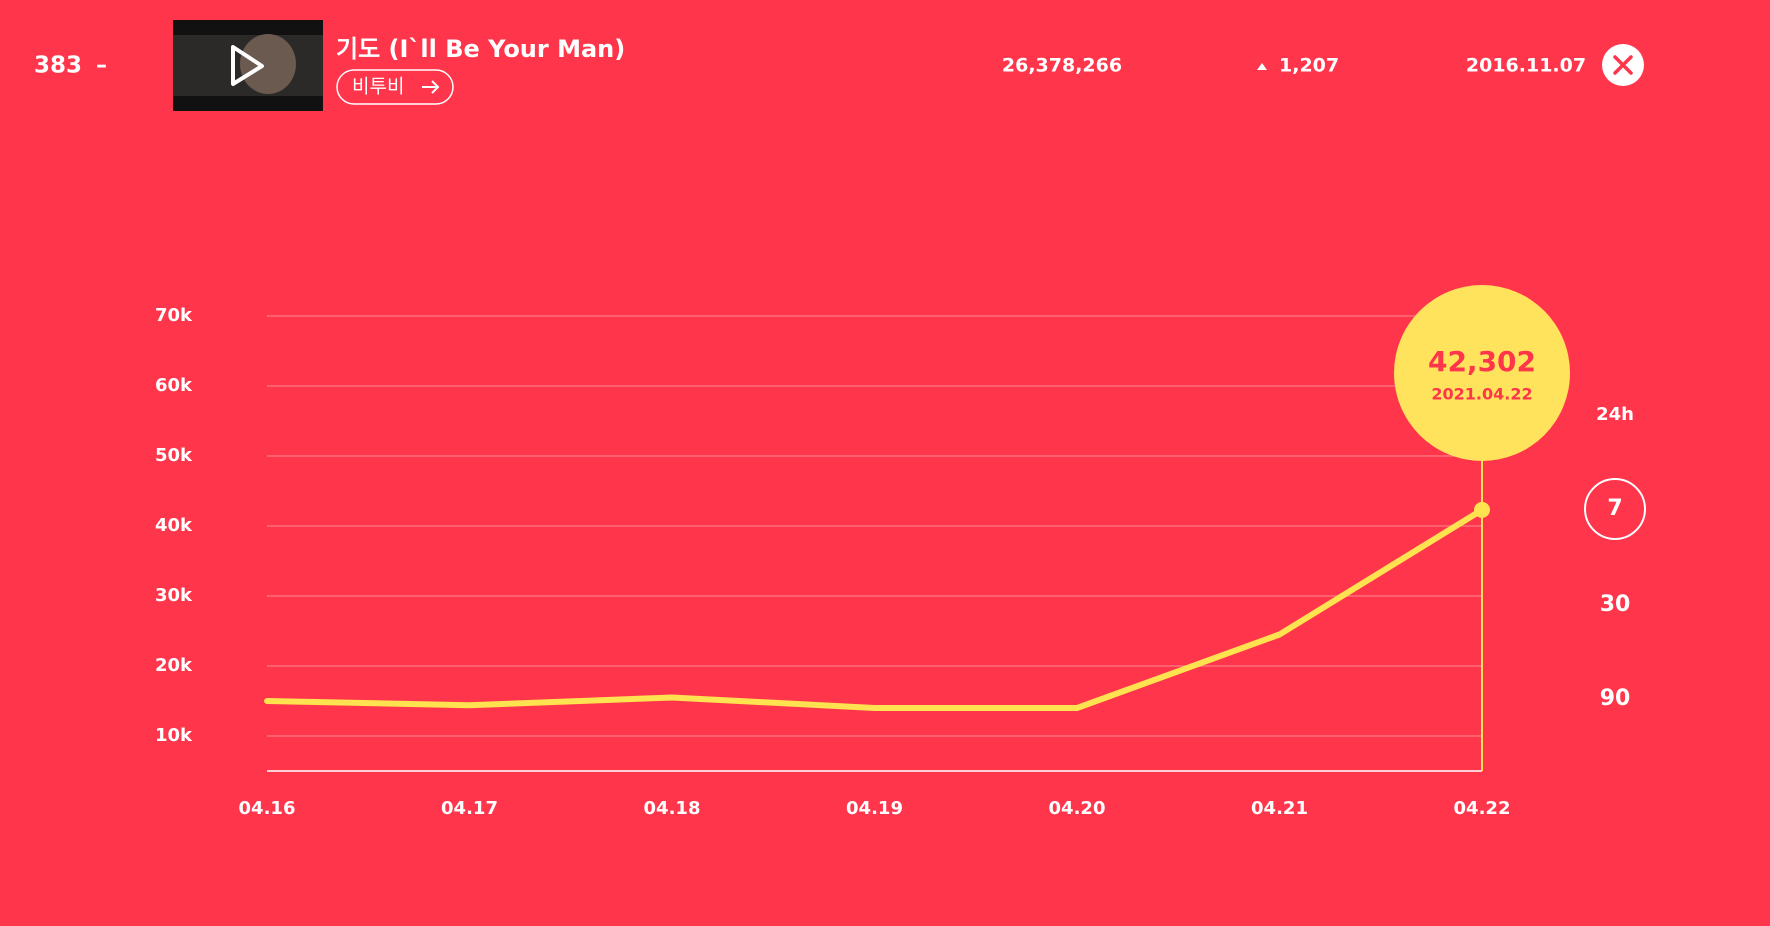 Image resolution: width=1770 pixels, height=926 pixels. Describe the element at coordinates (268, 64) in the screenshot. I see `thumbnail-face` at that location.